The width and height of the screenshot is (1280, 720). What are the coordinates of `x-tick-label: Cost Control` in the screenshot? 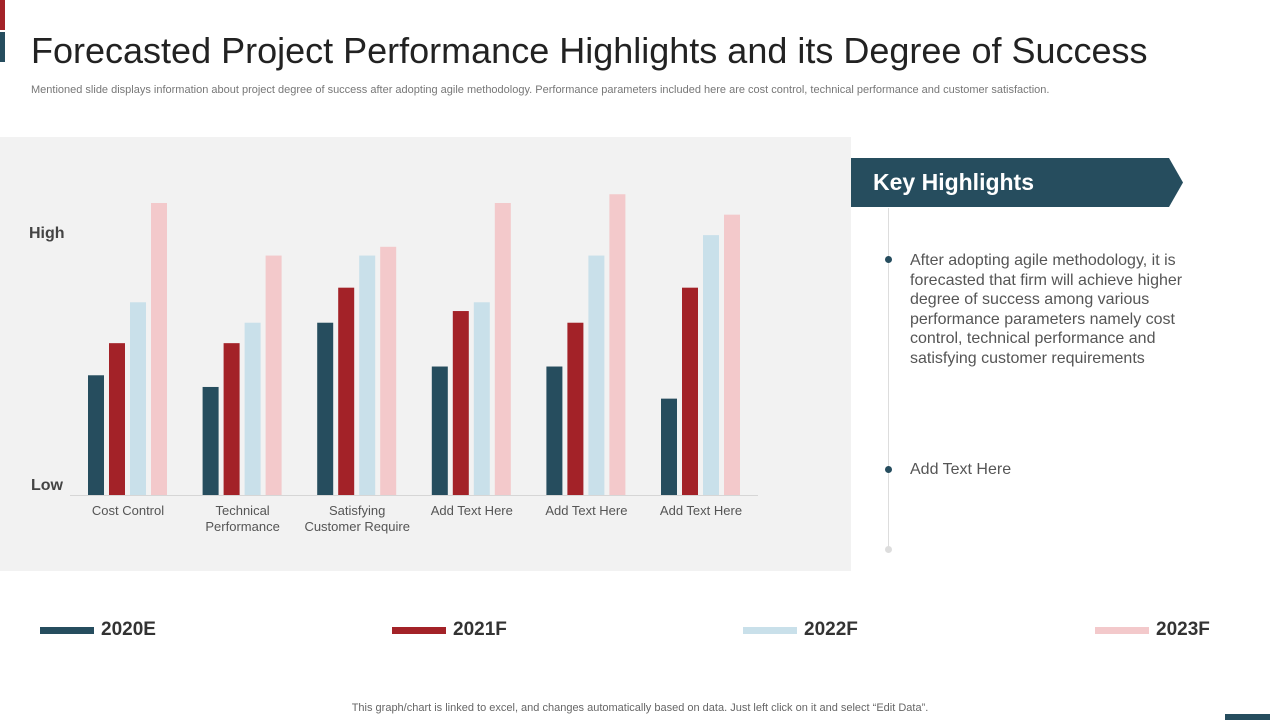 It's located at (128, 510).